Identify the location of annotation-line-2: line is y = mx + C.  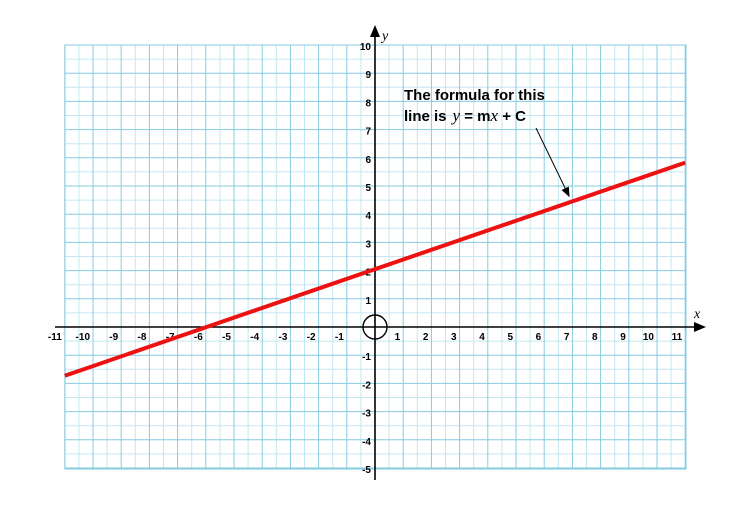
(465, 115).